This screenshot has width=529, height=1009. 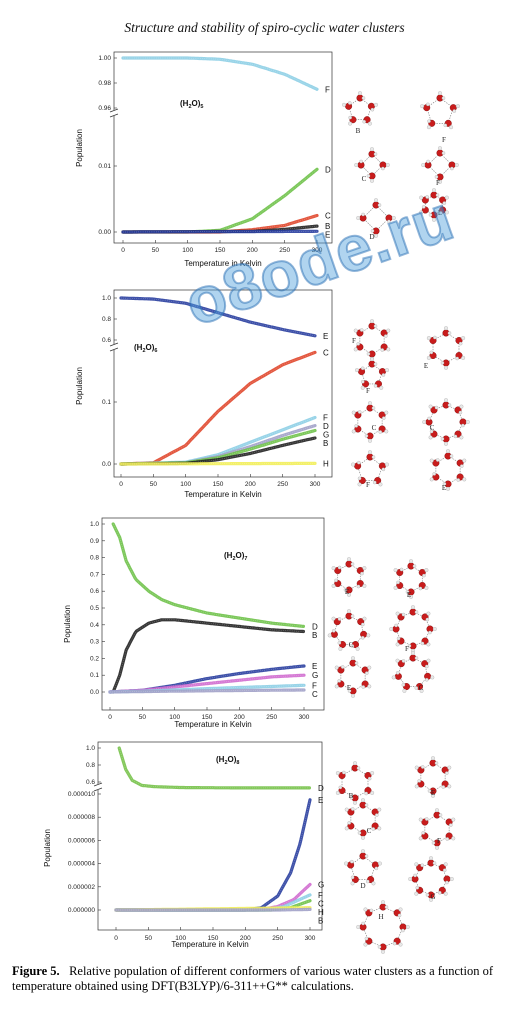 I want to click on series-E, so click(x=218, y=317).